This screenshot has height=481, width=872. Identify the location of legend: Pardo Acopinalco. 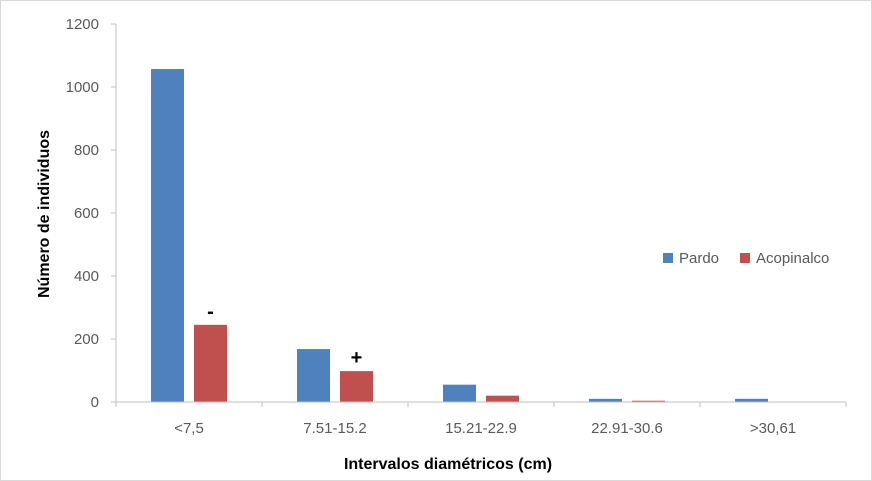
(746, 258).